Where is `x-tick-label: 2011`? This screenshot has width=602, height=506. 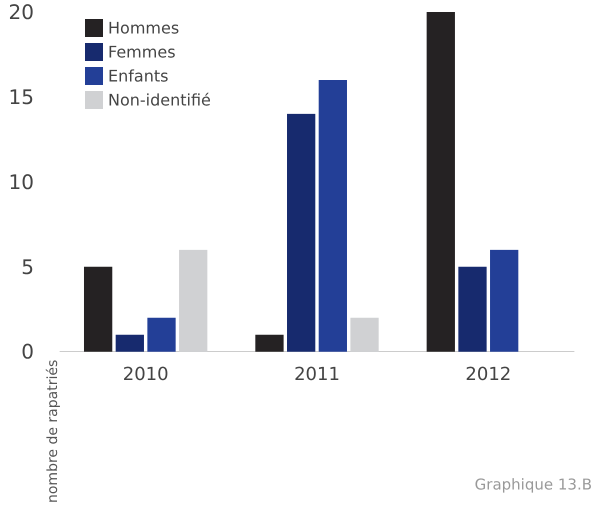
x-tick-label: 2011 is located at coordinates (317, 375).